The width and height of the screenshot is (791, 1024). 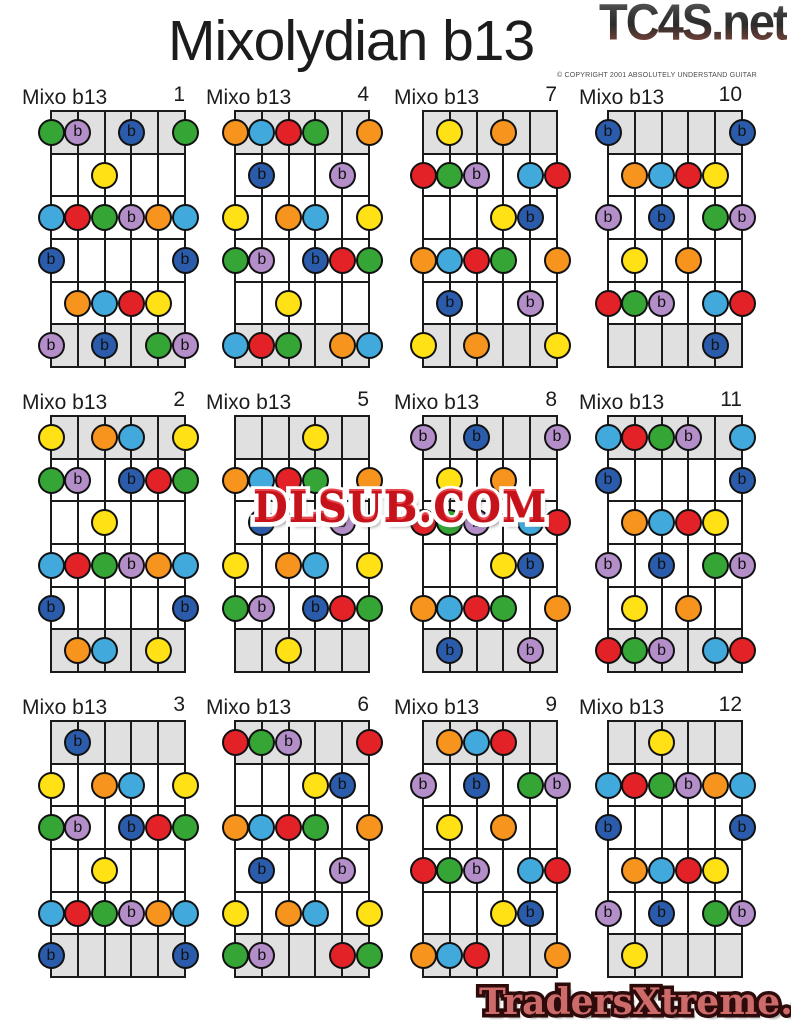 I want to click on page-title: Mixolydian b13, so click(x=351, y=41).